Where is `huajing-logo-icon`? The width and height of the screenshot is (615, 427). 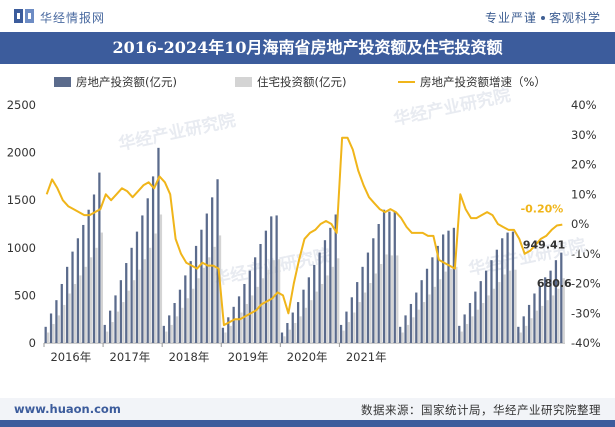 huajing-logo-icon is located at coordinates (24, 16).